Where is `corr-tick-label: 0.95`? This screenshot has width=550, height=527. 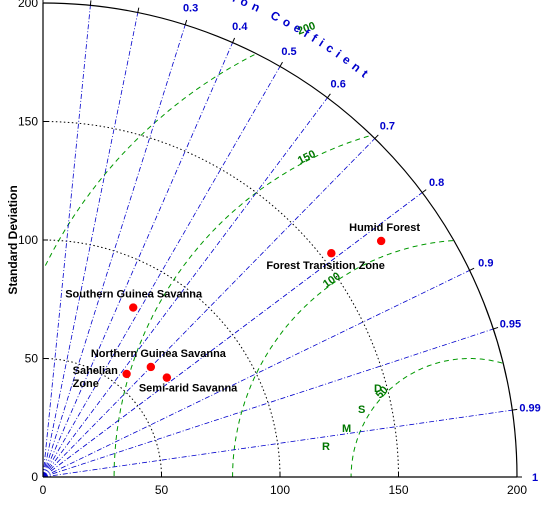 corr-tick-label: 0.95 is located at coordinates (510, 324).